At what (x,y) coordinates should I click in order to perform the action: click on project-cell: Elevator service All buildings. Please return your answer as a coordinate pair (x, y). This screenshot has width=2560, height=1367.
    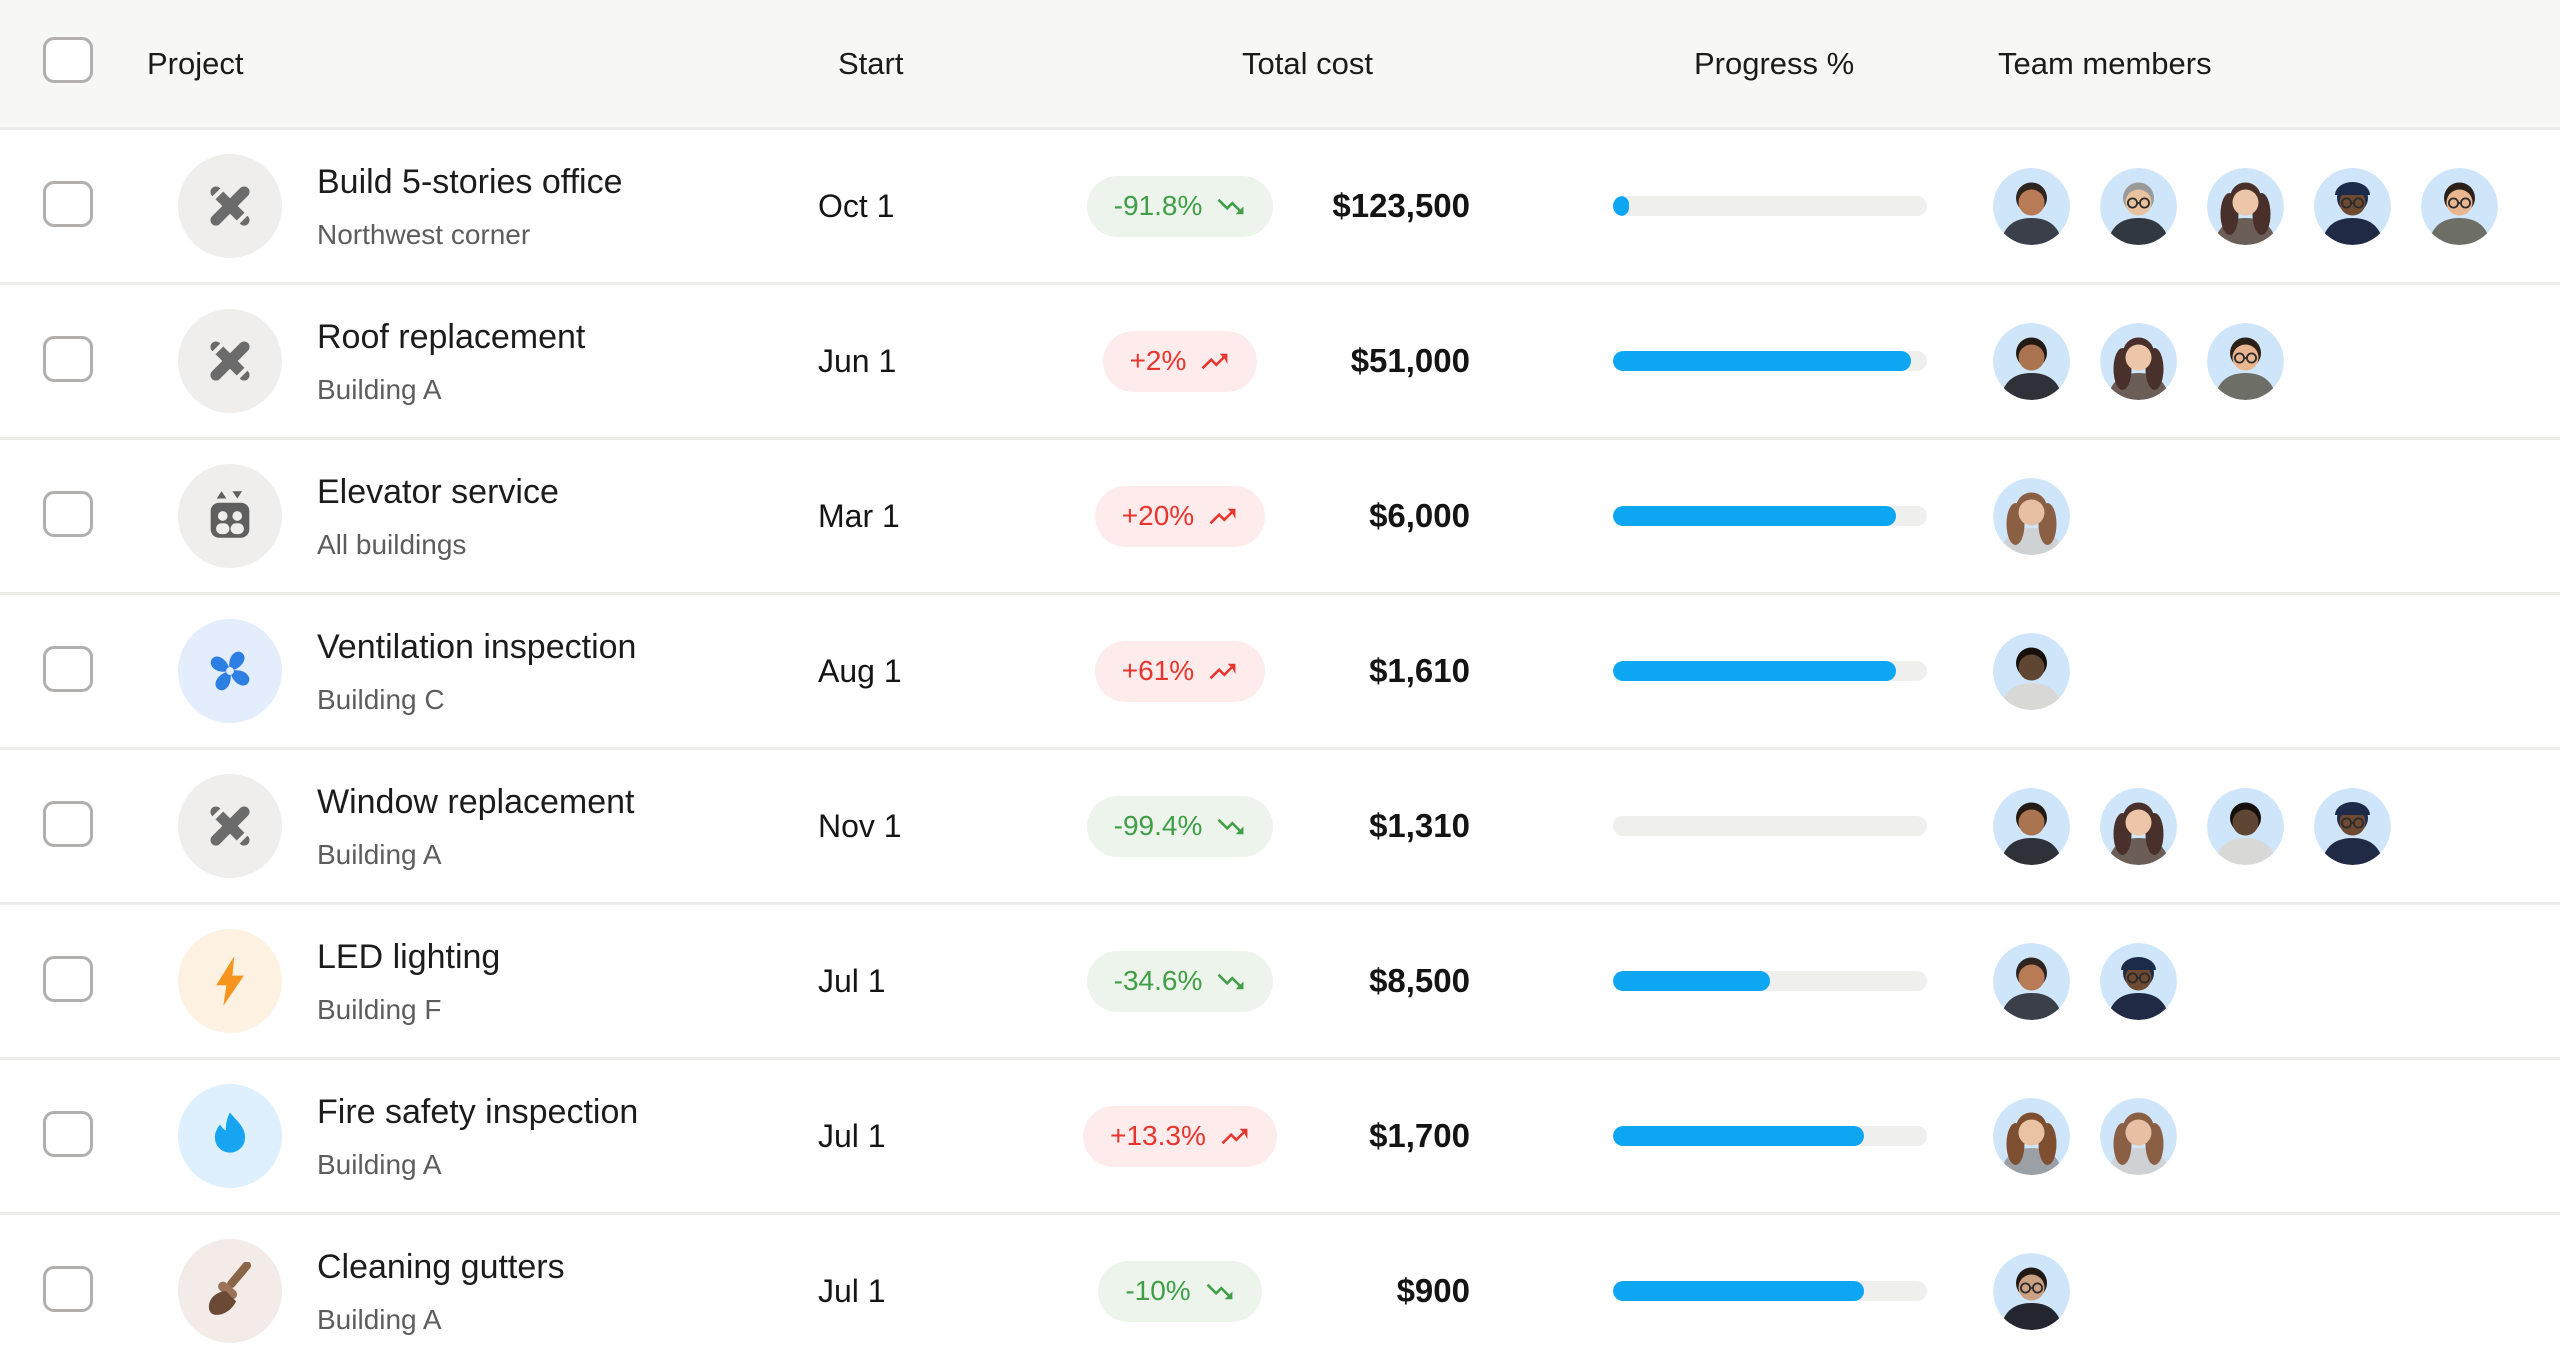
    Looking at the image, I should click on (567, 515).